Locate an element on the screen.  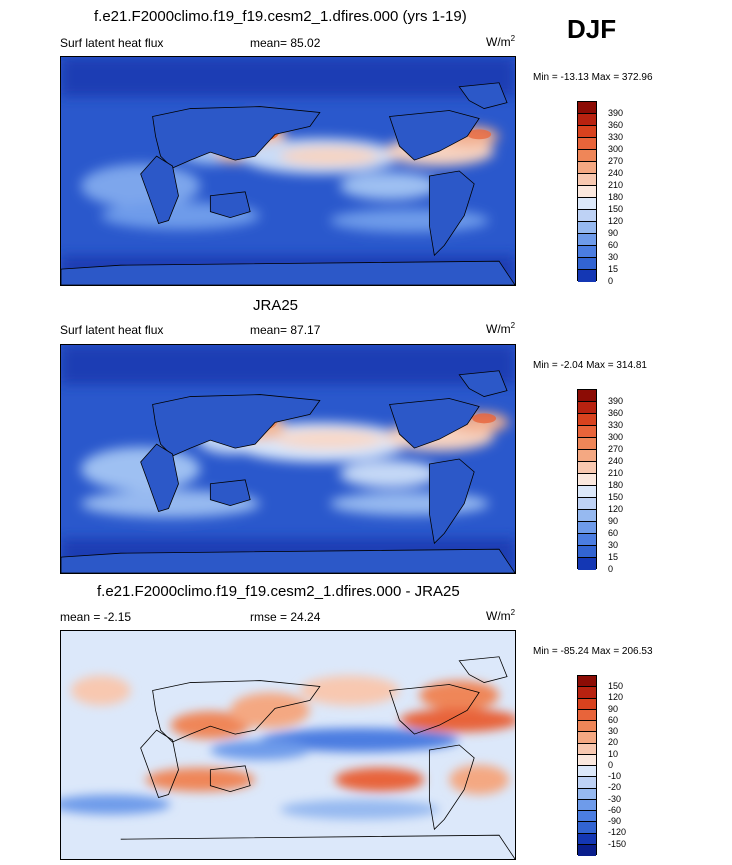
panel-3-minmax: Min = -85.24 Max = 206.53 is located at coordinates (593, 651).